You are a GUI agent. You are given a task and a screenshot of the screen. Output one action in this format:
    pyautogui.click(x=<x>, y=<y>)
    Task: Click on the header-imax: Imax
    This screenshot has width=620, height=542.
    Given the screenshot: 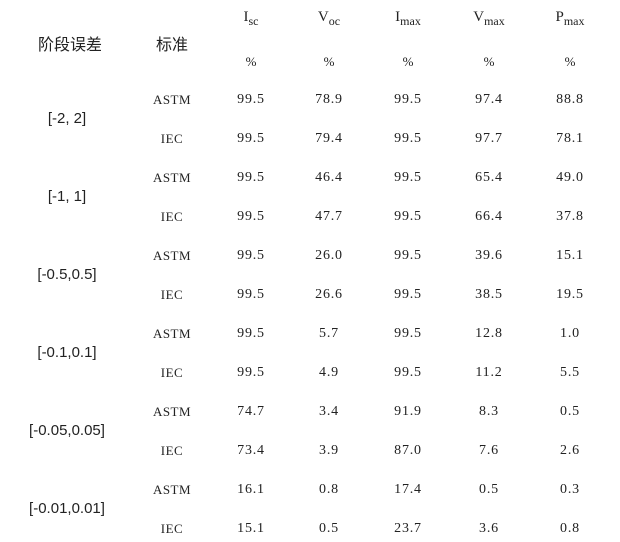 What is the action you would take?
    pyautogui.click(x=408, y=19)
    